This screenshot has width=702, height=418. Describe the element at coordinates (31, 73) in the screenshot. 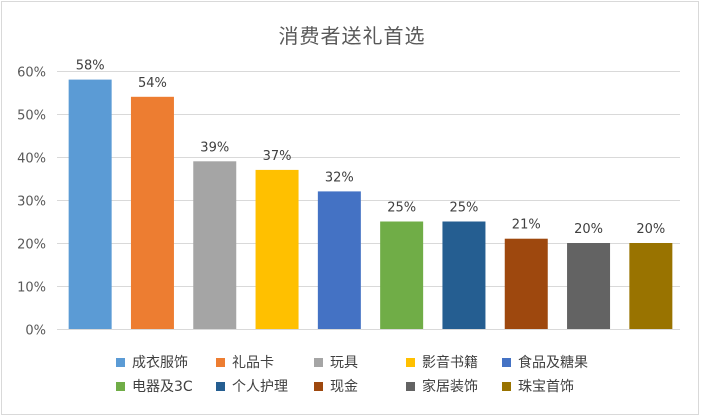

I see `y-tick-label: 60%` at that location.